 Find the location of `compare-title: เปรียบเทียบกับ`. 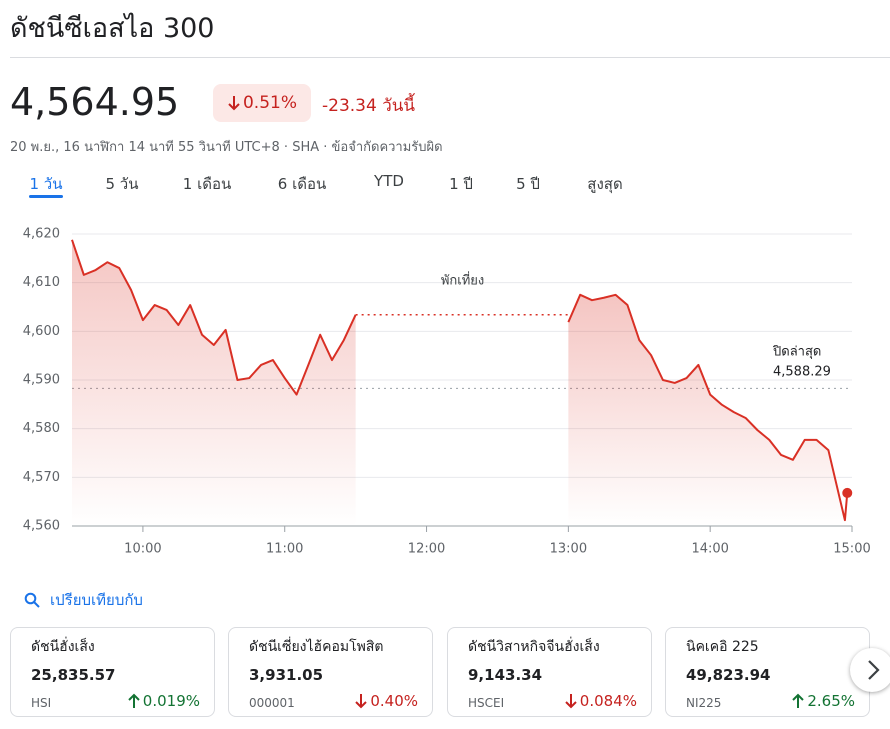

compare-title: เปรียบเทียบกับ is located at coordinates (96, 600).